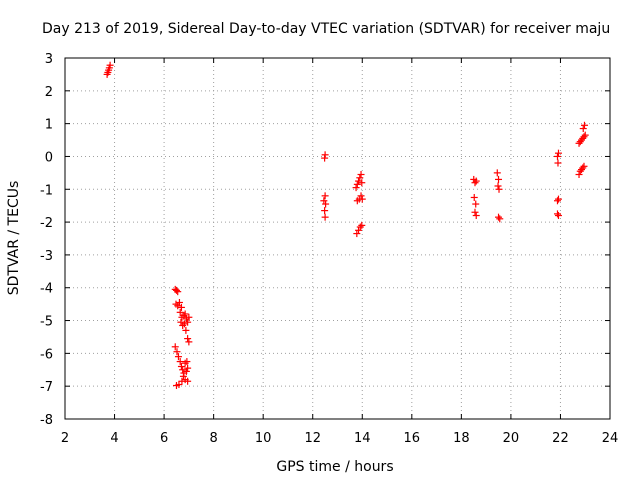 This screenshot has height=480, width=640. What do you see at coordinates (213, 438) in the screenshot?
I see `x-tick-label: 8` at bounding box center [213, 438].